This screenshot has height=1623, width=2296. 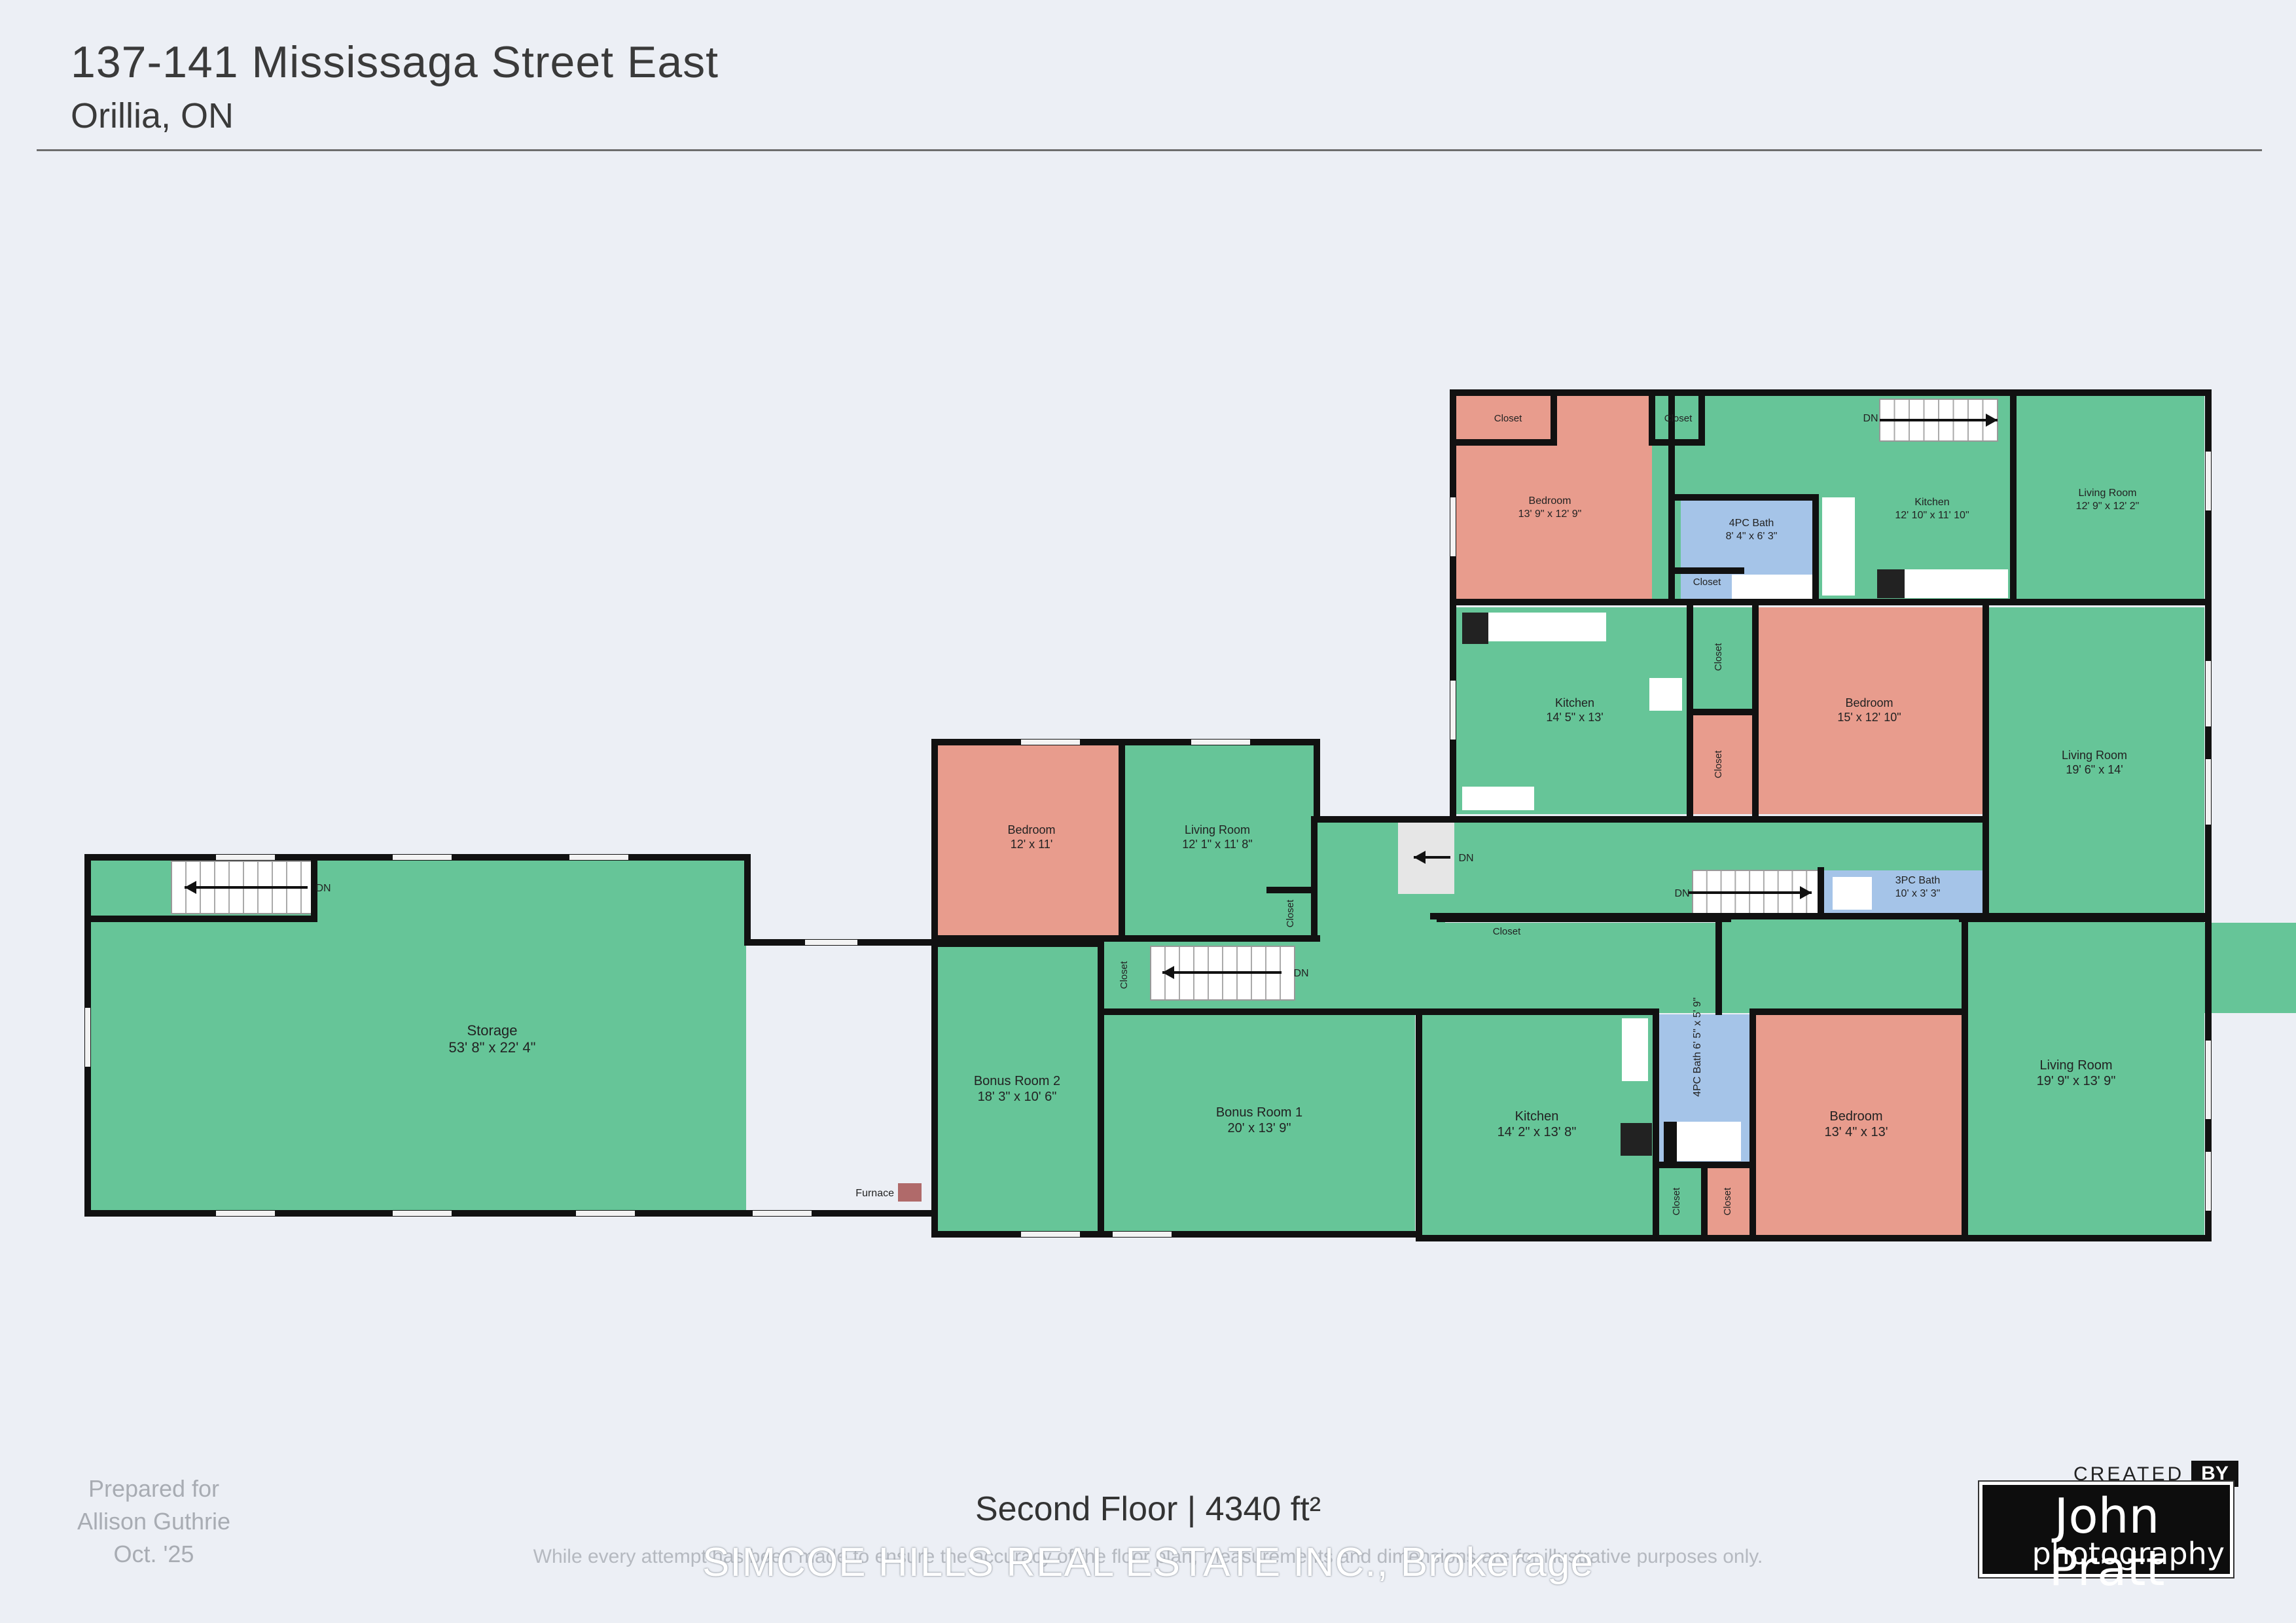 I want to click on room-dims: 10' x 3' 3", so click(x=1918, y=893).